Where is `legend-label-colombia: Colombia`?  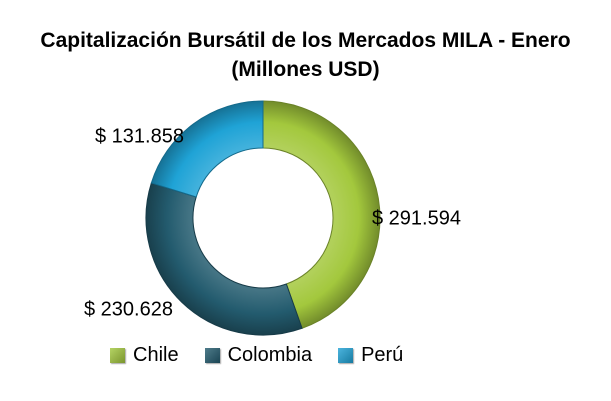
legend-label-colombia: Colombia is located at coordinates (270, 355).